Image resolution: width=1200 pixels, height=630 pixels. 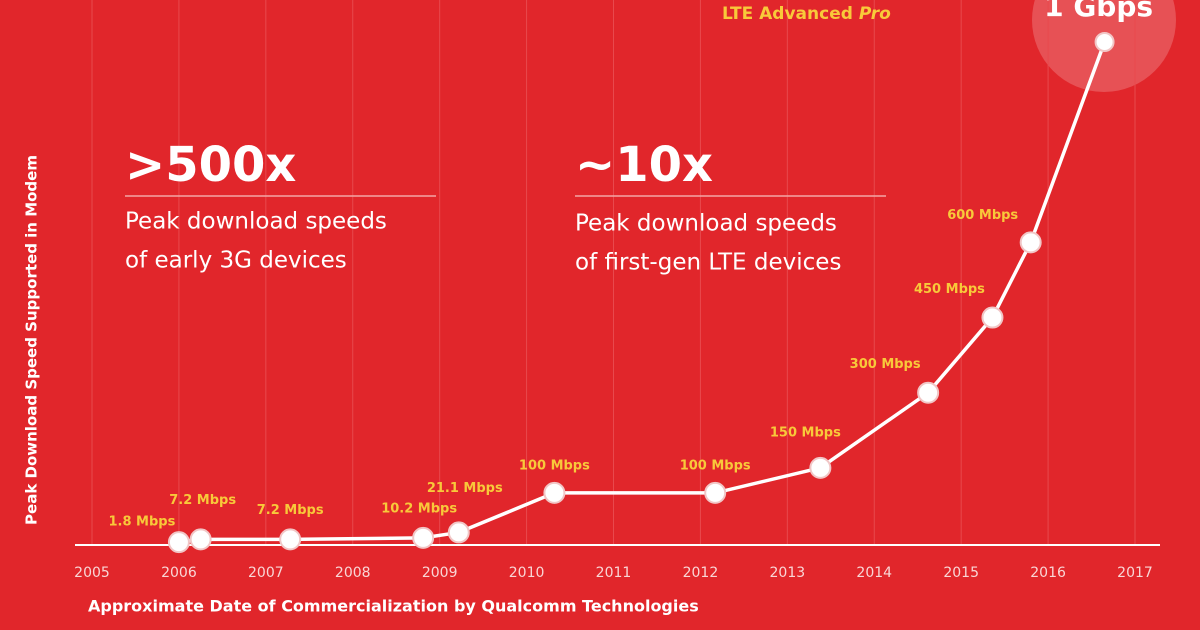 What do you see at coordinates (440, 573) in the screenshot?
I see `x-tick-label: 2009` at bounding box center [440, 573].